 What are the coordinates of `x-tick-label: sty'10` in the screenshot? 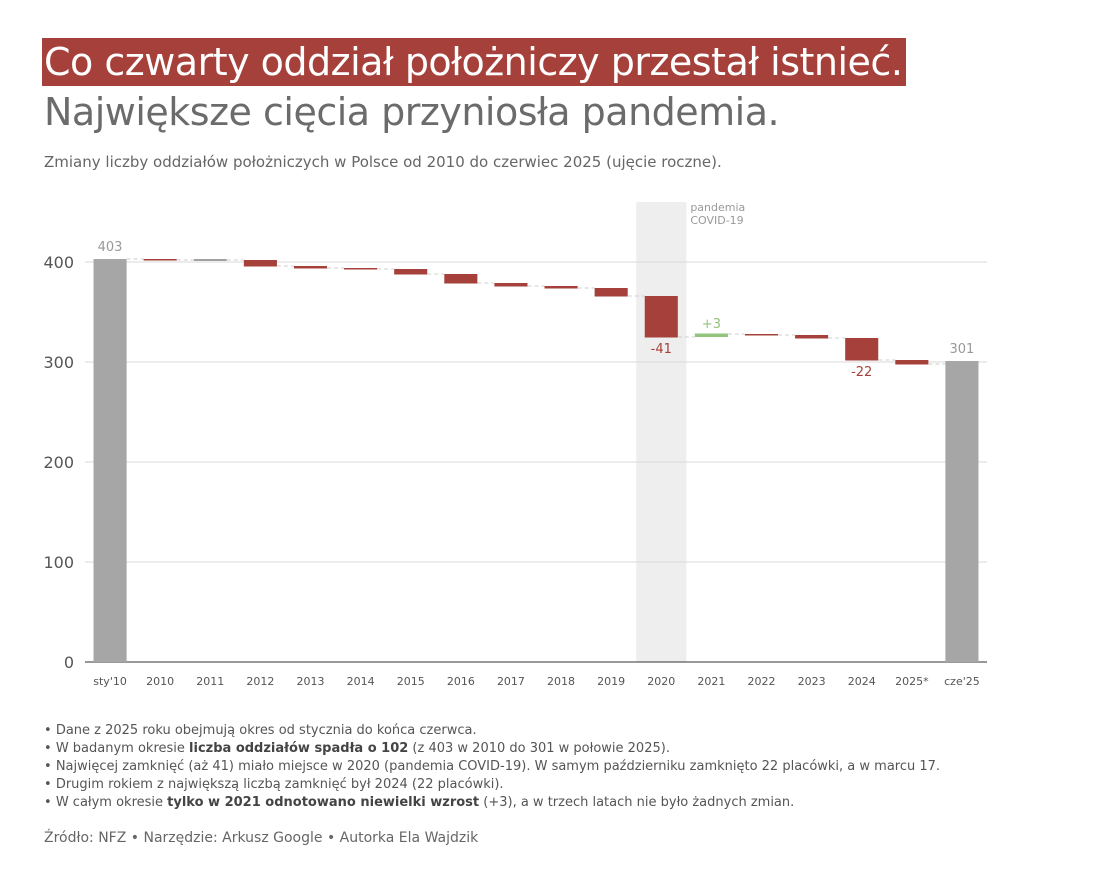 It's located at (110, 681).